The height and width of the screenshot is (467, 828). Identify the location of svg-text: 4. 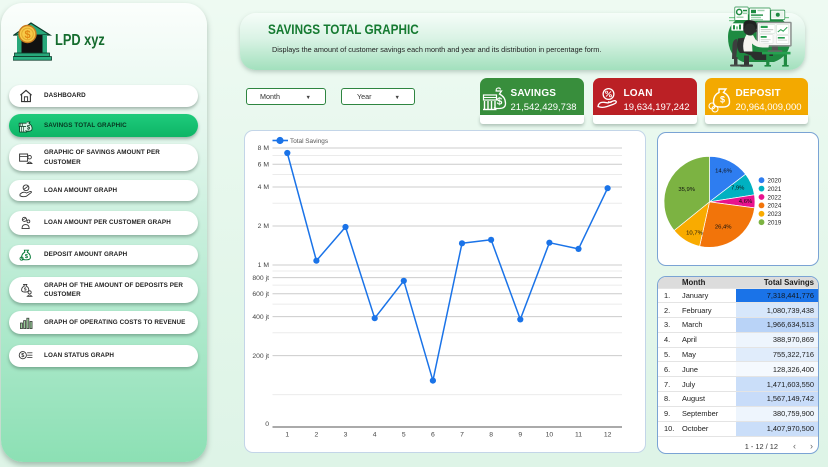
(375, 435).